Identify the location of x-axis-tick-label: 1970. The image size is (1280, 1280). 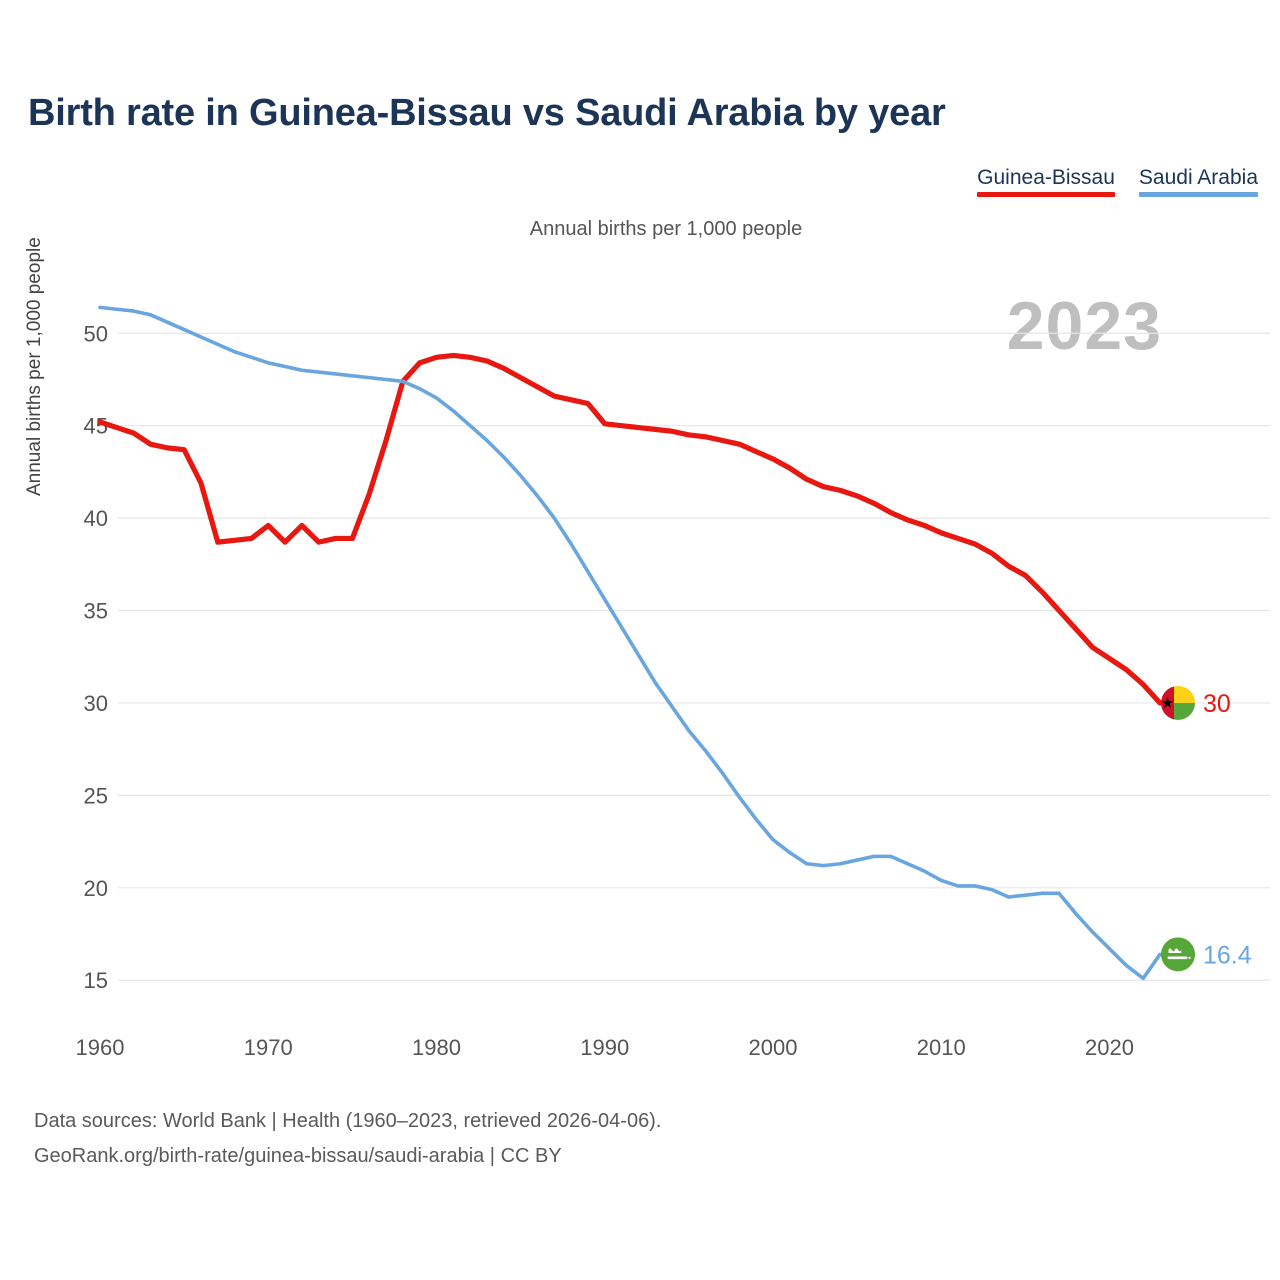
(268, 1047).